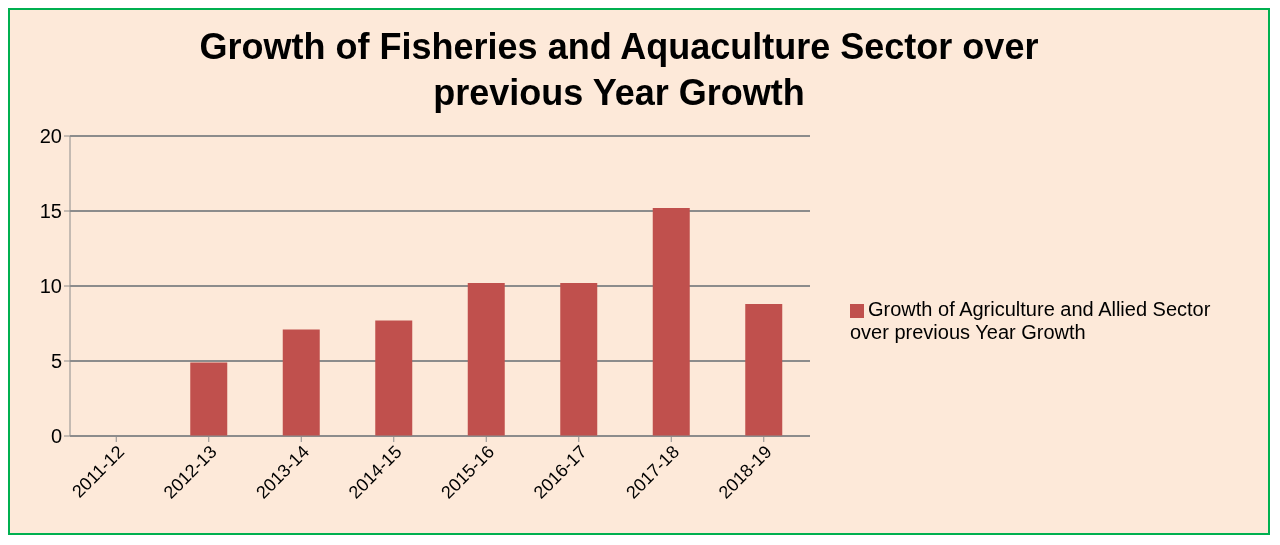 This screenshot has height=545, width=1280. What do you see at coordinates (50, 136) in the screenshot?
I see `y-tick-label: 20` at bounding box center [50, 136].